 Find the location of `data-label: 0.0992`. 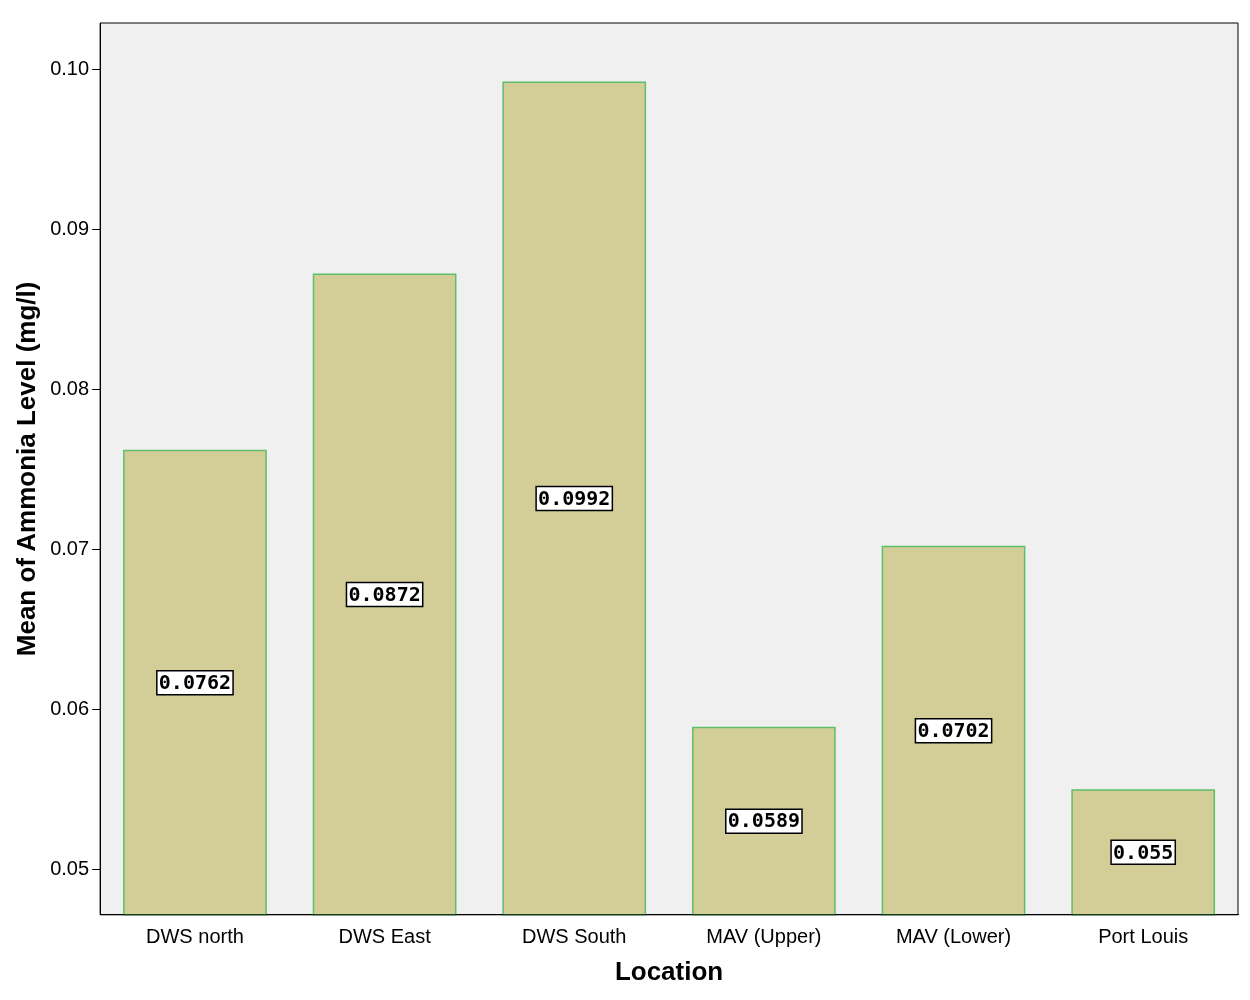

data-label: 0.0992 is located at coordinates (574, 497).